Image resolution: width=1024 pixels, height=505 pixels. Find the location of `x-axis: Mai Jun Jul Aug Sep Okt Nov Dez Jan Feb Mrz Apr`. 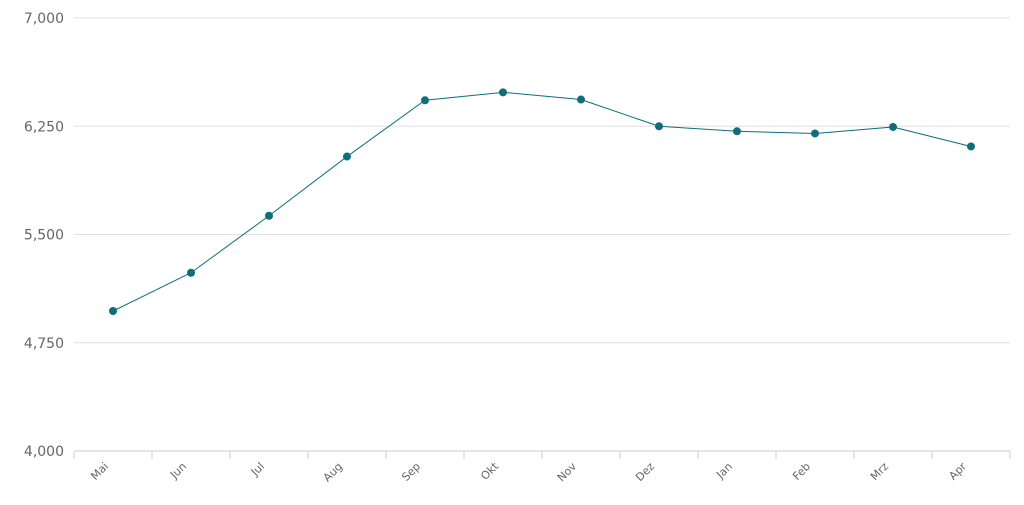

x-axis: Mai Jun Jul Aug Sep Okt Nov Dez Jan Feb Mrz Apr is located at coordinates (542, 467).